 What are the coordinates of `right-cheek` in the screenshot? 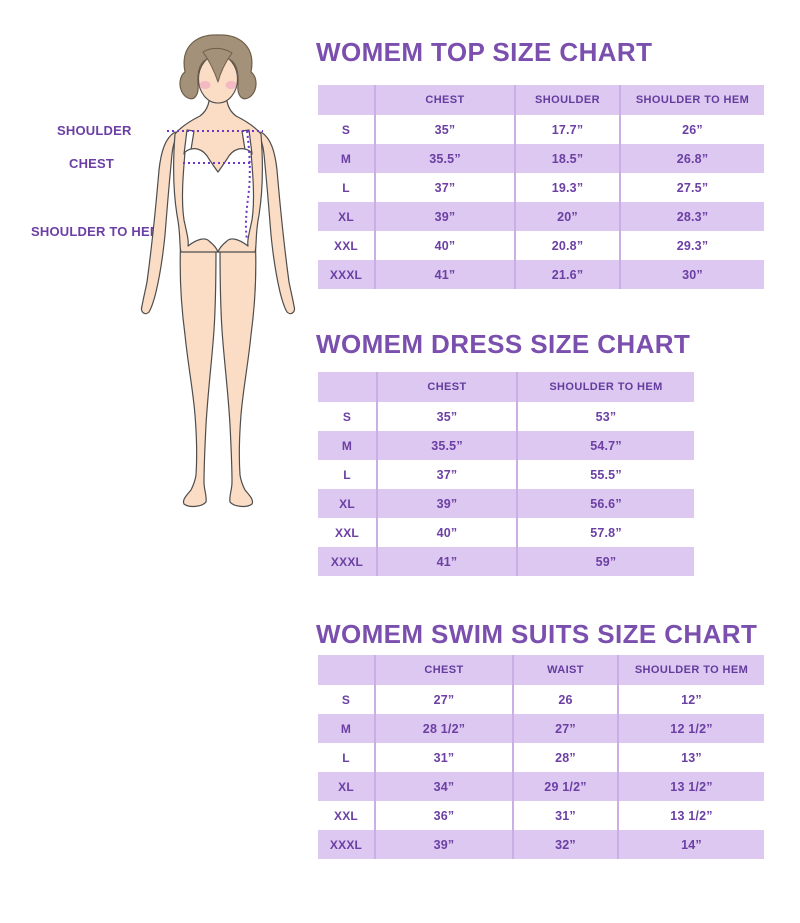 It's located at (231, 85).